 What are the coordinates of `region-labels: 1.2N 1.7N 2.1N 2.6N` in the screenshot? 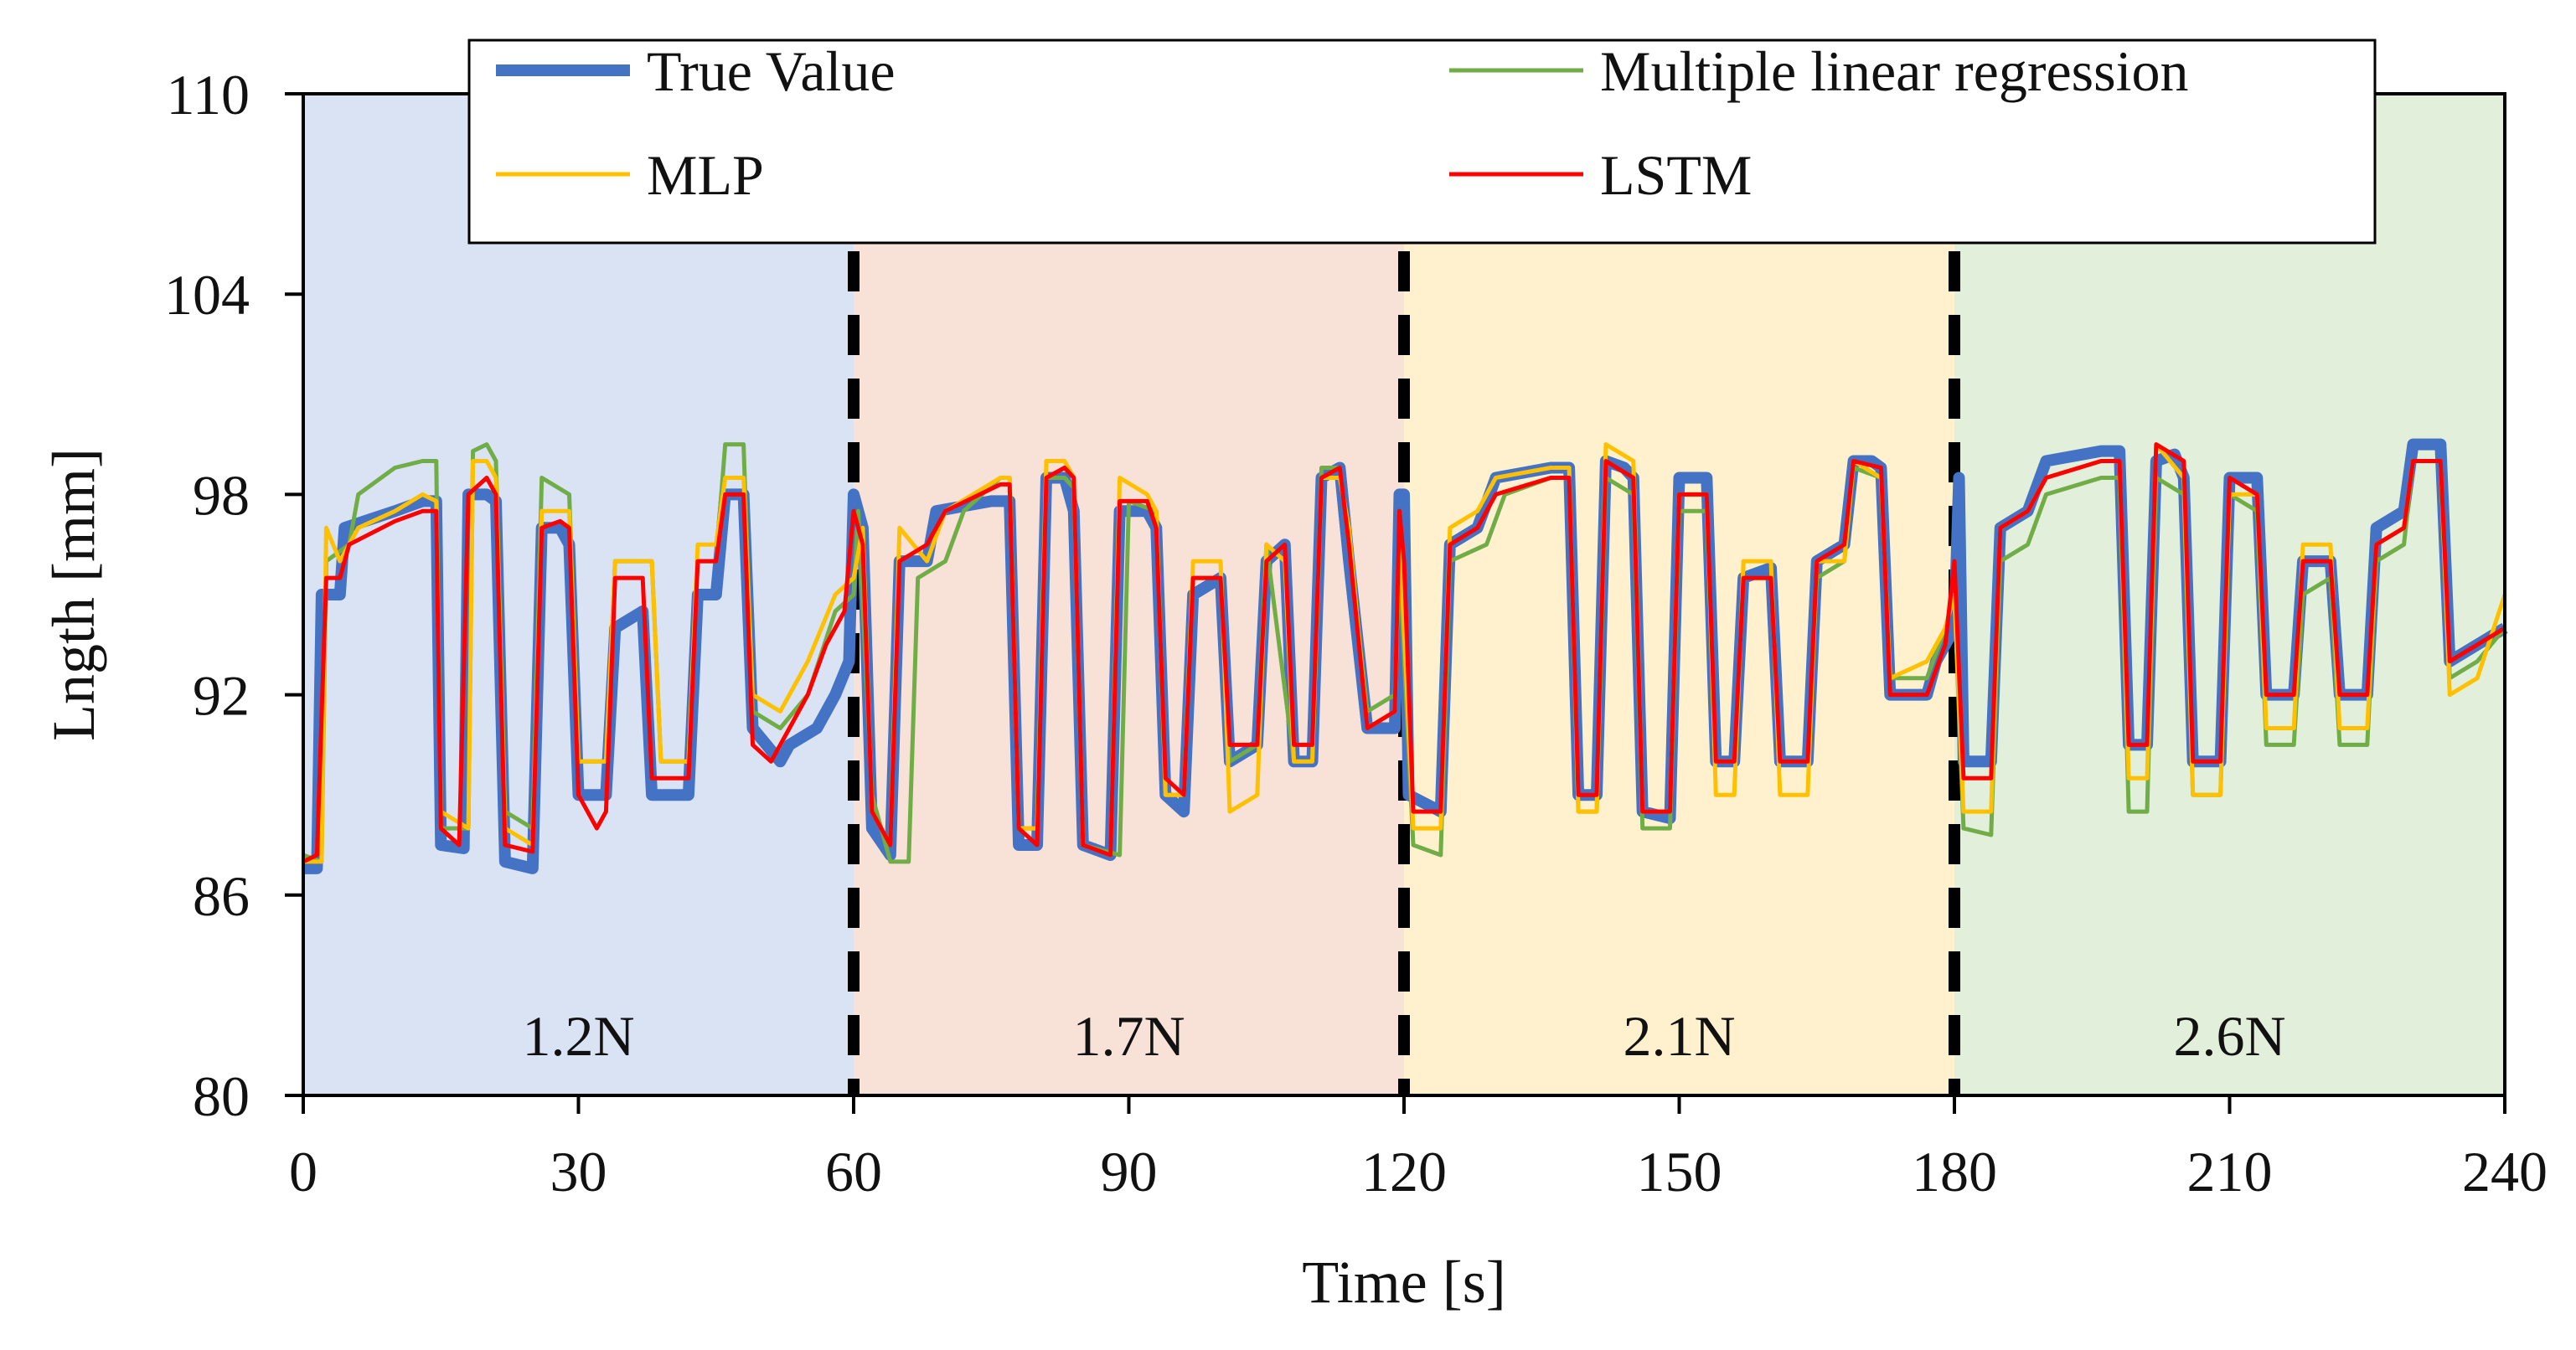 It's located at (1403, 1036).